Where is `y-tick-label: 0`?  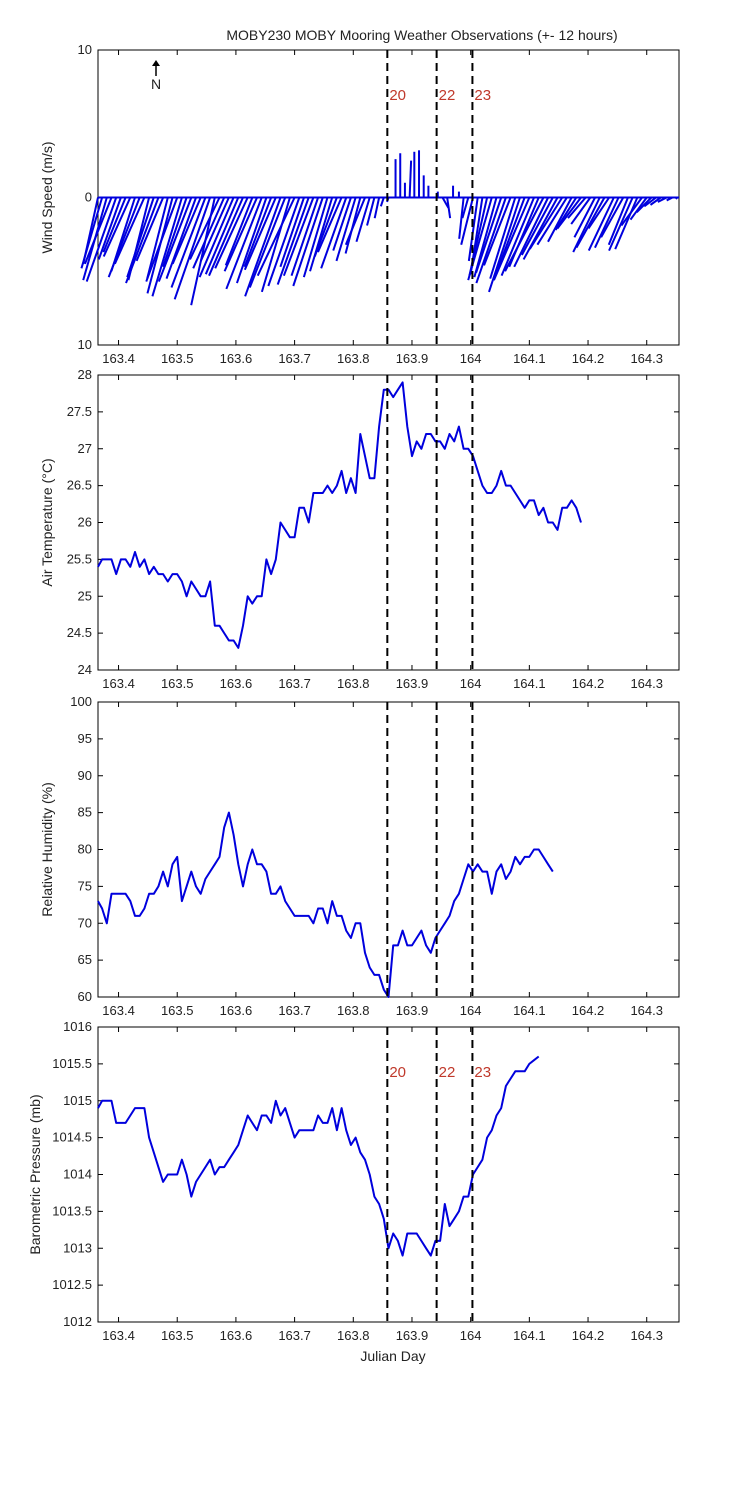
y-tick-label: 0 is located at coordinates (88, 197).